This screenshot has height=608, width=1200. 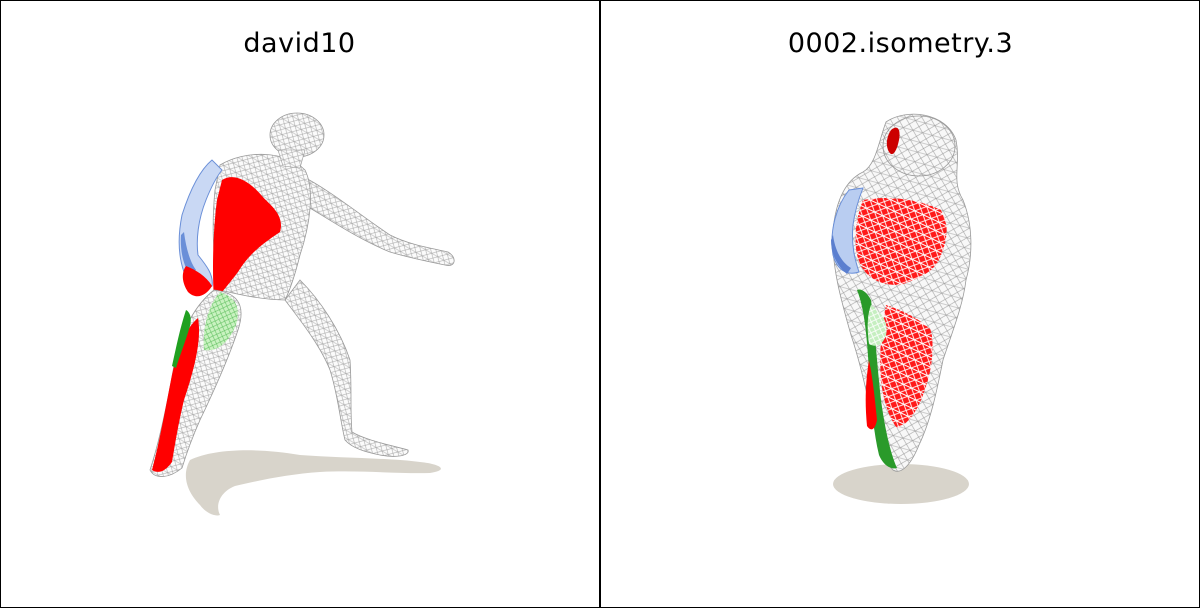 What do you see at coordinates (600, 304) in the screenshot?
I see `panel-divider` at bounding box center [600, 304].